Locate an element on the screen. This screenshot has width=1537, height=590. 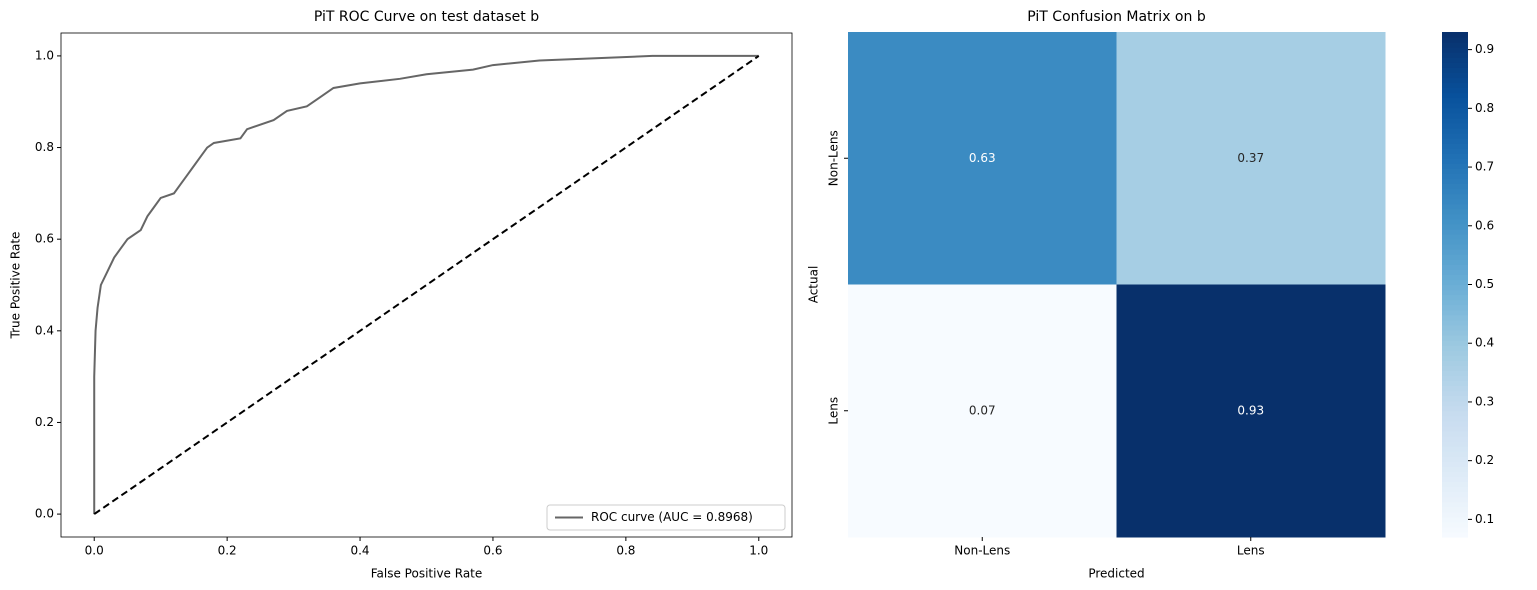
chart-title: PiT ROC Curve on test dataset b is located at coordinates (426, 17).